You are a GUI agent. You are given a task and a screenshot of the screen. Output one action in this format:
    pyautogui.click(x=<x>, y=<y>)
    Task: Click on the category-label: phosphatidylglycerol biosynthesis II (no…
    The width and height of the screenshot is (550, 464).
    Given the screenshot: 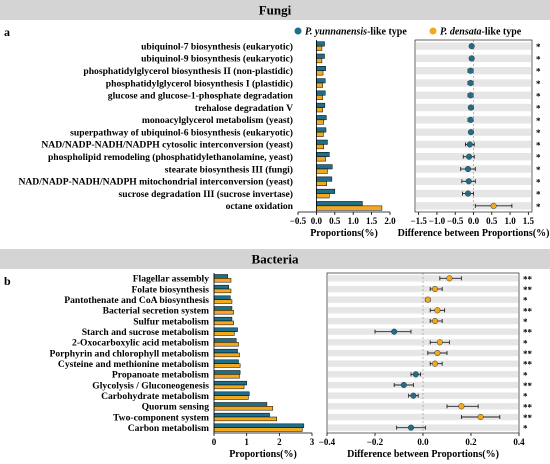 What is the action you would take?
    pyautogui.click(x=188, y=71)
    